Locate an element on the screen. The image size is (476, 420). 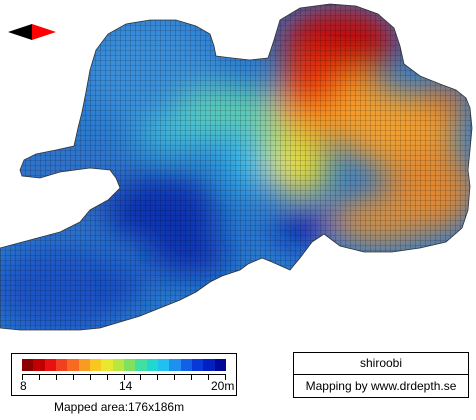
depth-legend: 8 14 20m is located at coordinates (124, 374).